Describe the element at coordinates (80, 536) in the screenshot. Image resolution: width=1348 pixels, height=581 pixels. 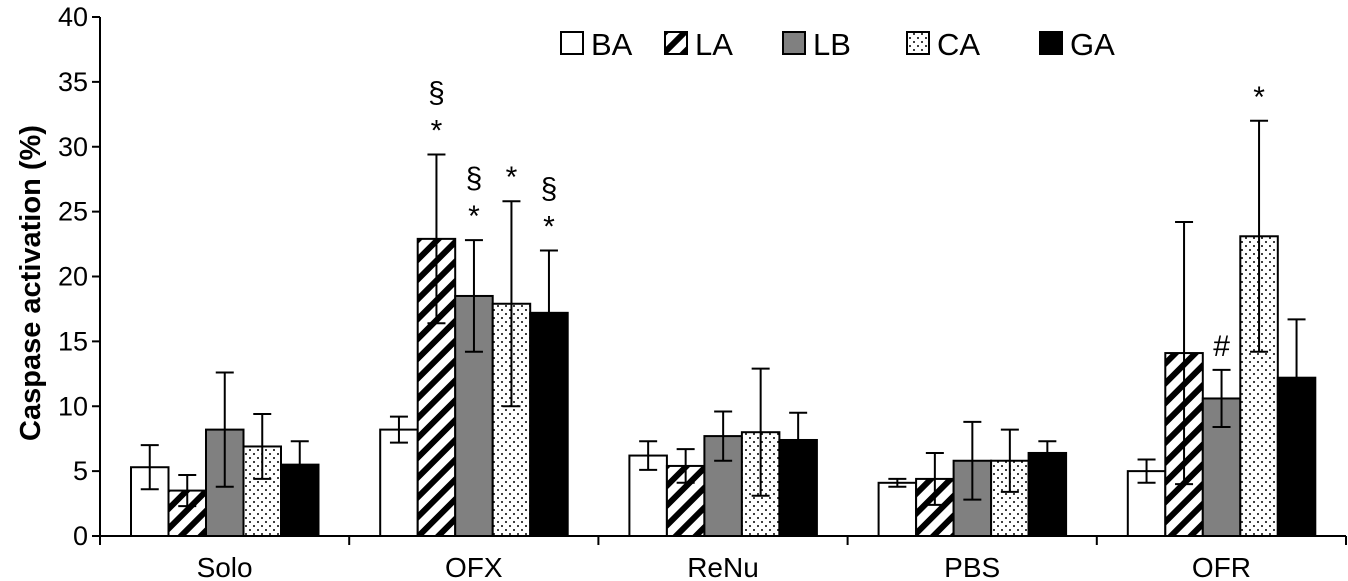
I see `y-tick-label: 0` at that location.